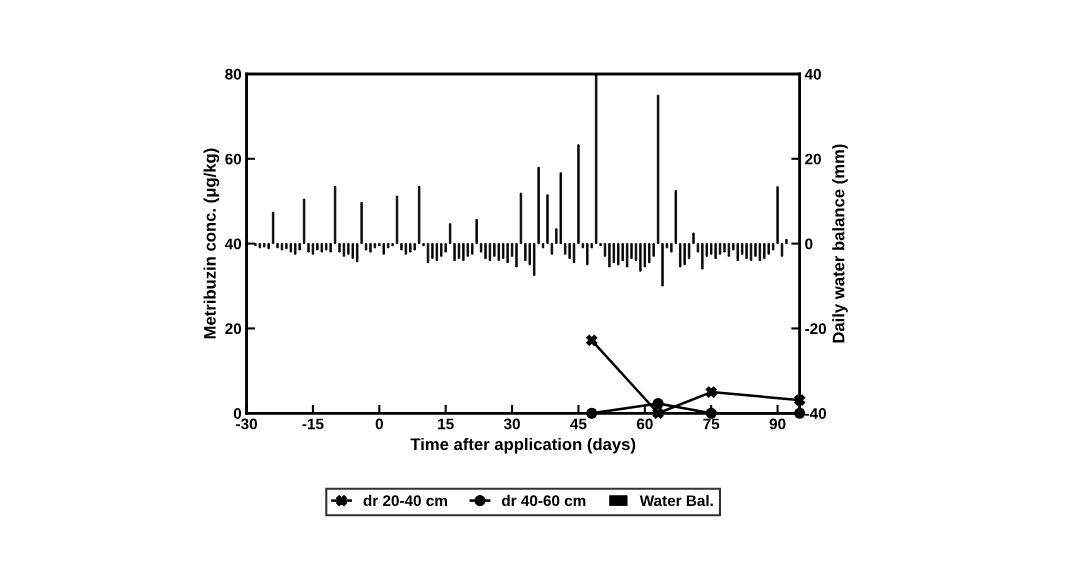 The image size is (1091, 587). What do you see at coordinates (246, 424) in the screenshot?
I see `x-tick-label: -30` at bounding box center [246, 424].